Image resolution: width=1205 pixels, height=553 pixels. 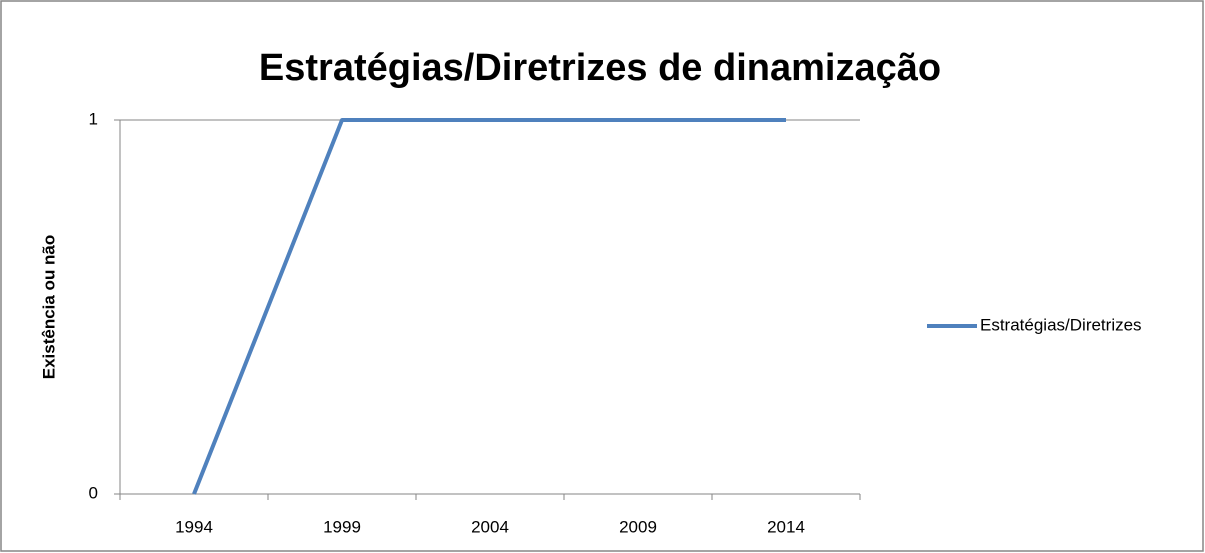 What do you see at coordinates (1061, 324) in the screenshot?
I see `legend-label: Estratégias/Diretrizes` at bounding box center [1061, 324].